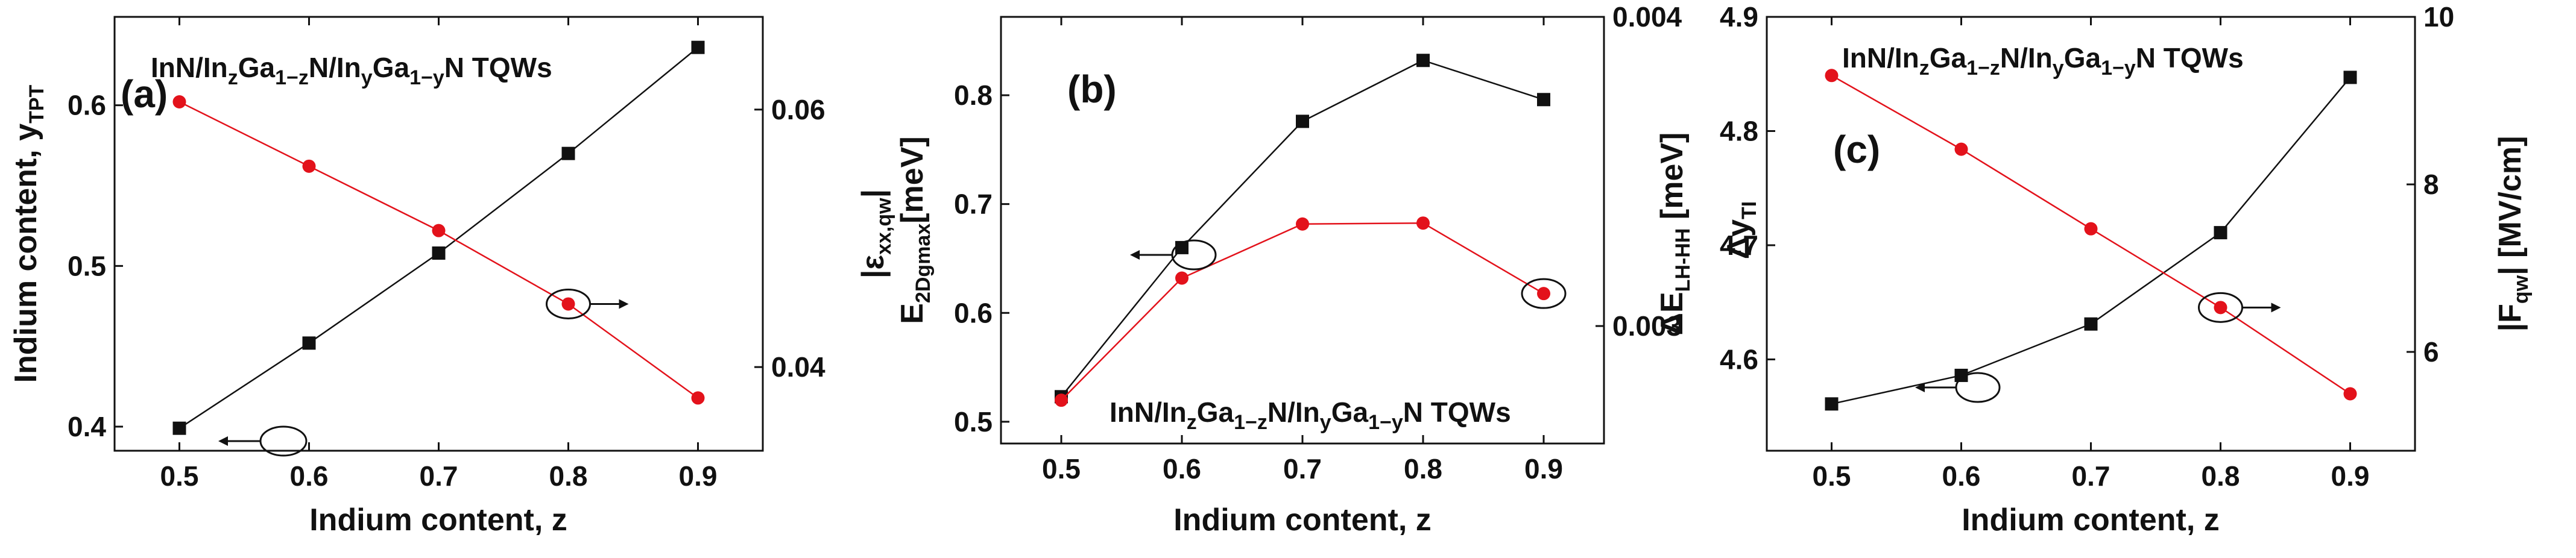  What do you see at coordinates (87, 426) in the screenshot?
I see `left-y-tick-label: 0.4` at bounding box center [87, 426].